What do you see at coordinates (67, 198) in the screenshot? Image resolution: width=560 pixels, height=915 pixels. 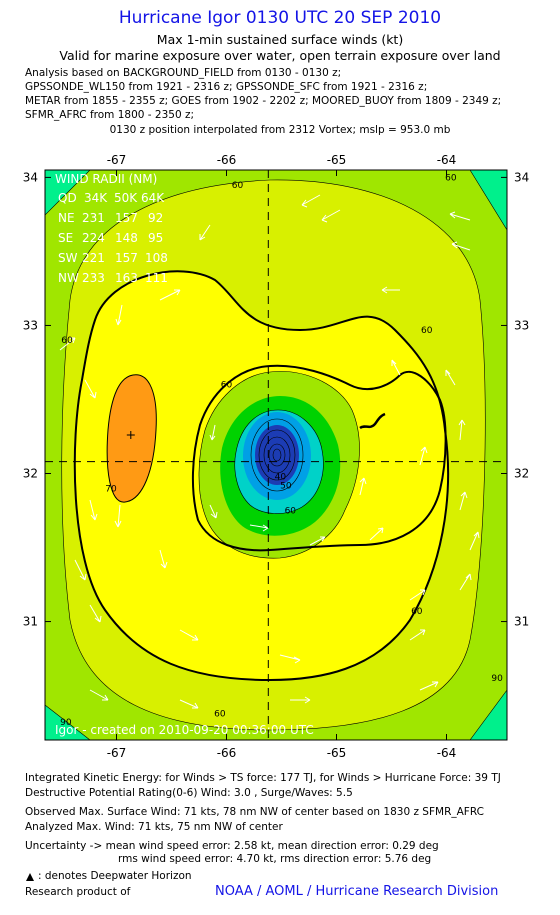 I see `wind-radii-col-qd: QD` at bounding box center [67, 198].